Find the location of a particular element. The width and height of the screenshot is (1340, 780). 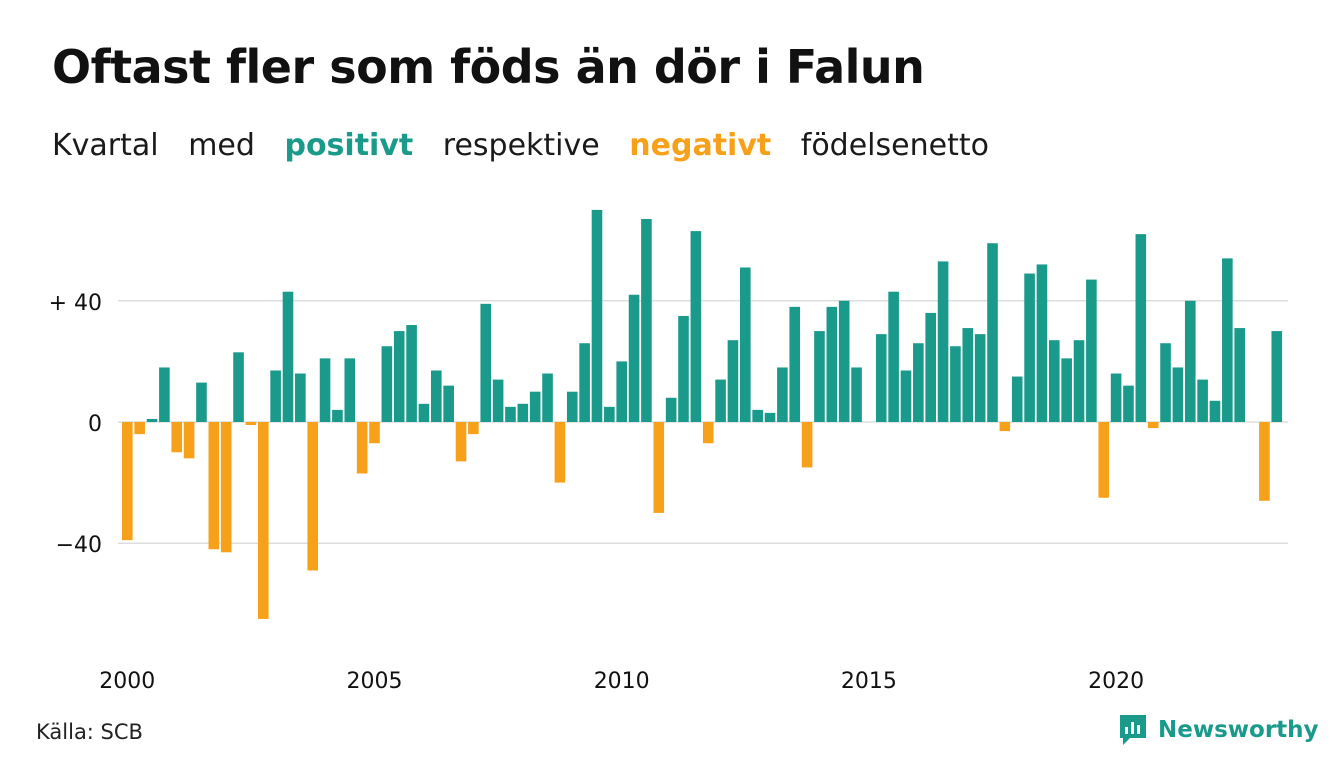

subtitle-word: med is located at coordinates (221, 145).